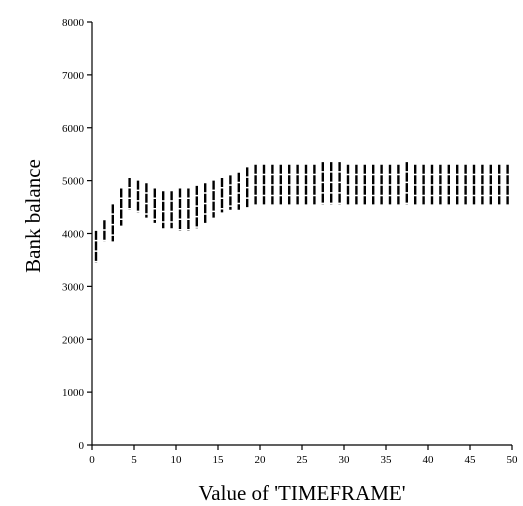 Image resolution: width=523 pixels, height=506 pixels. I want to click on x-tick-label: 45, so click(471, 460).